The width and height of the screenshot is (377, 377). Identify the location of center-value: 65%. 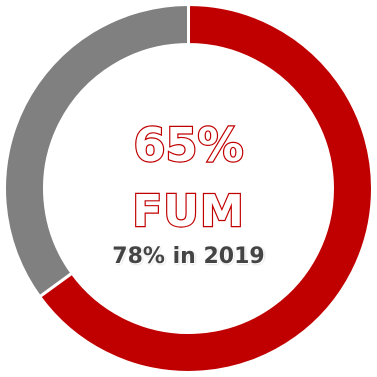
(188, 145).